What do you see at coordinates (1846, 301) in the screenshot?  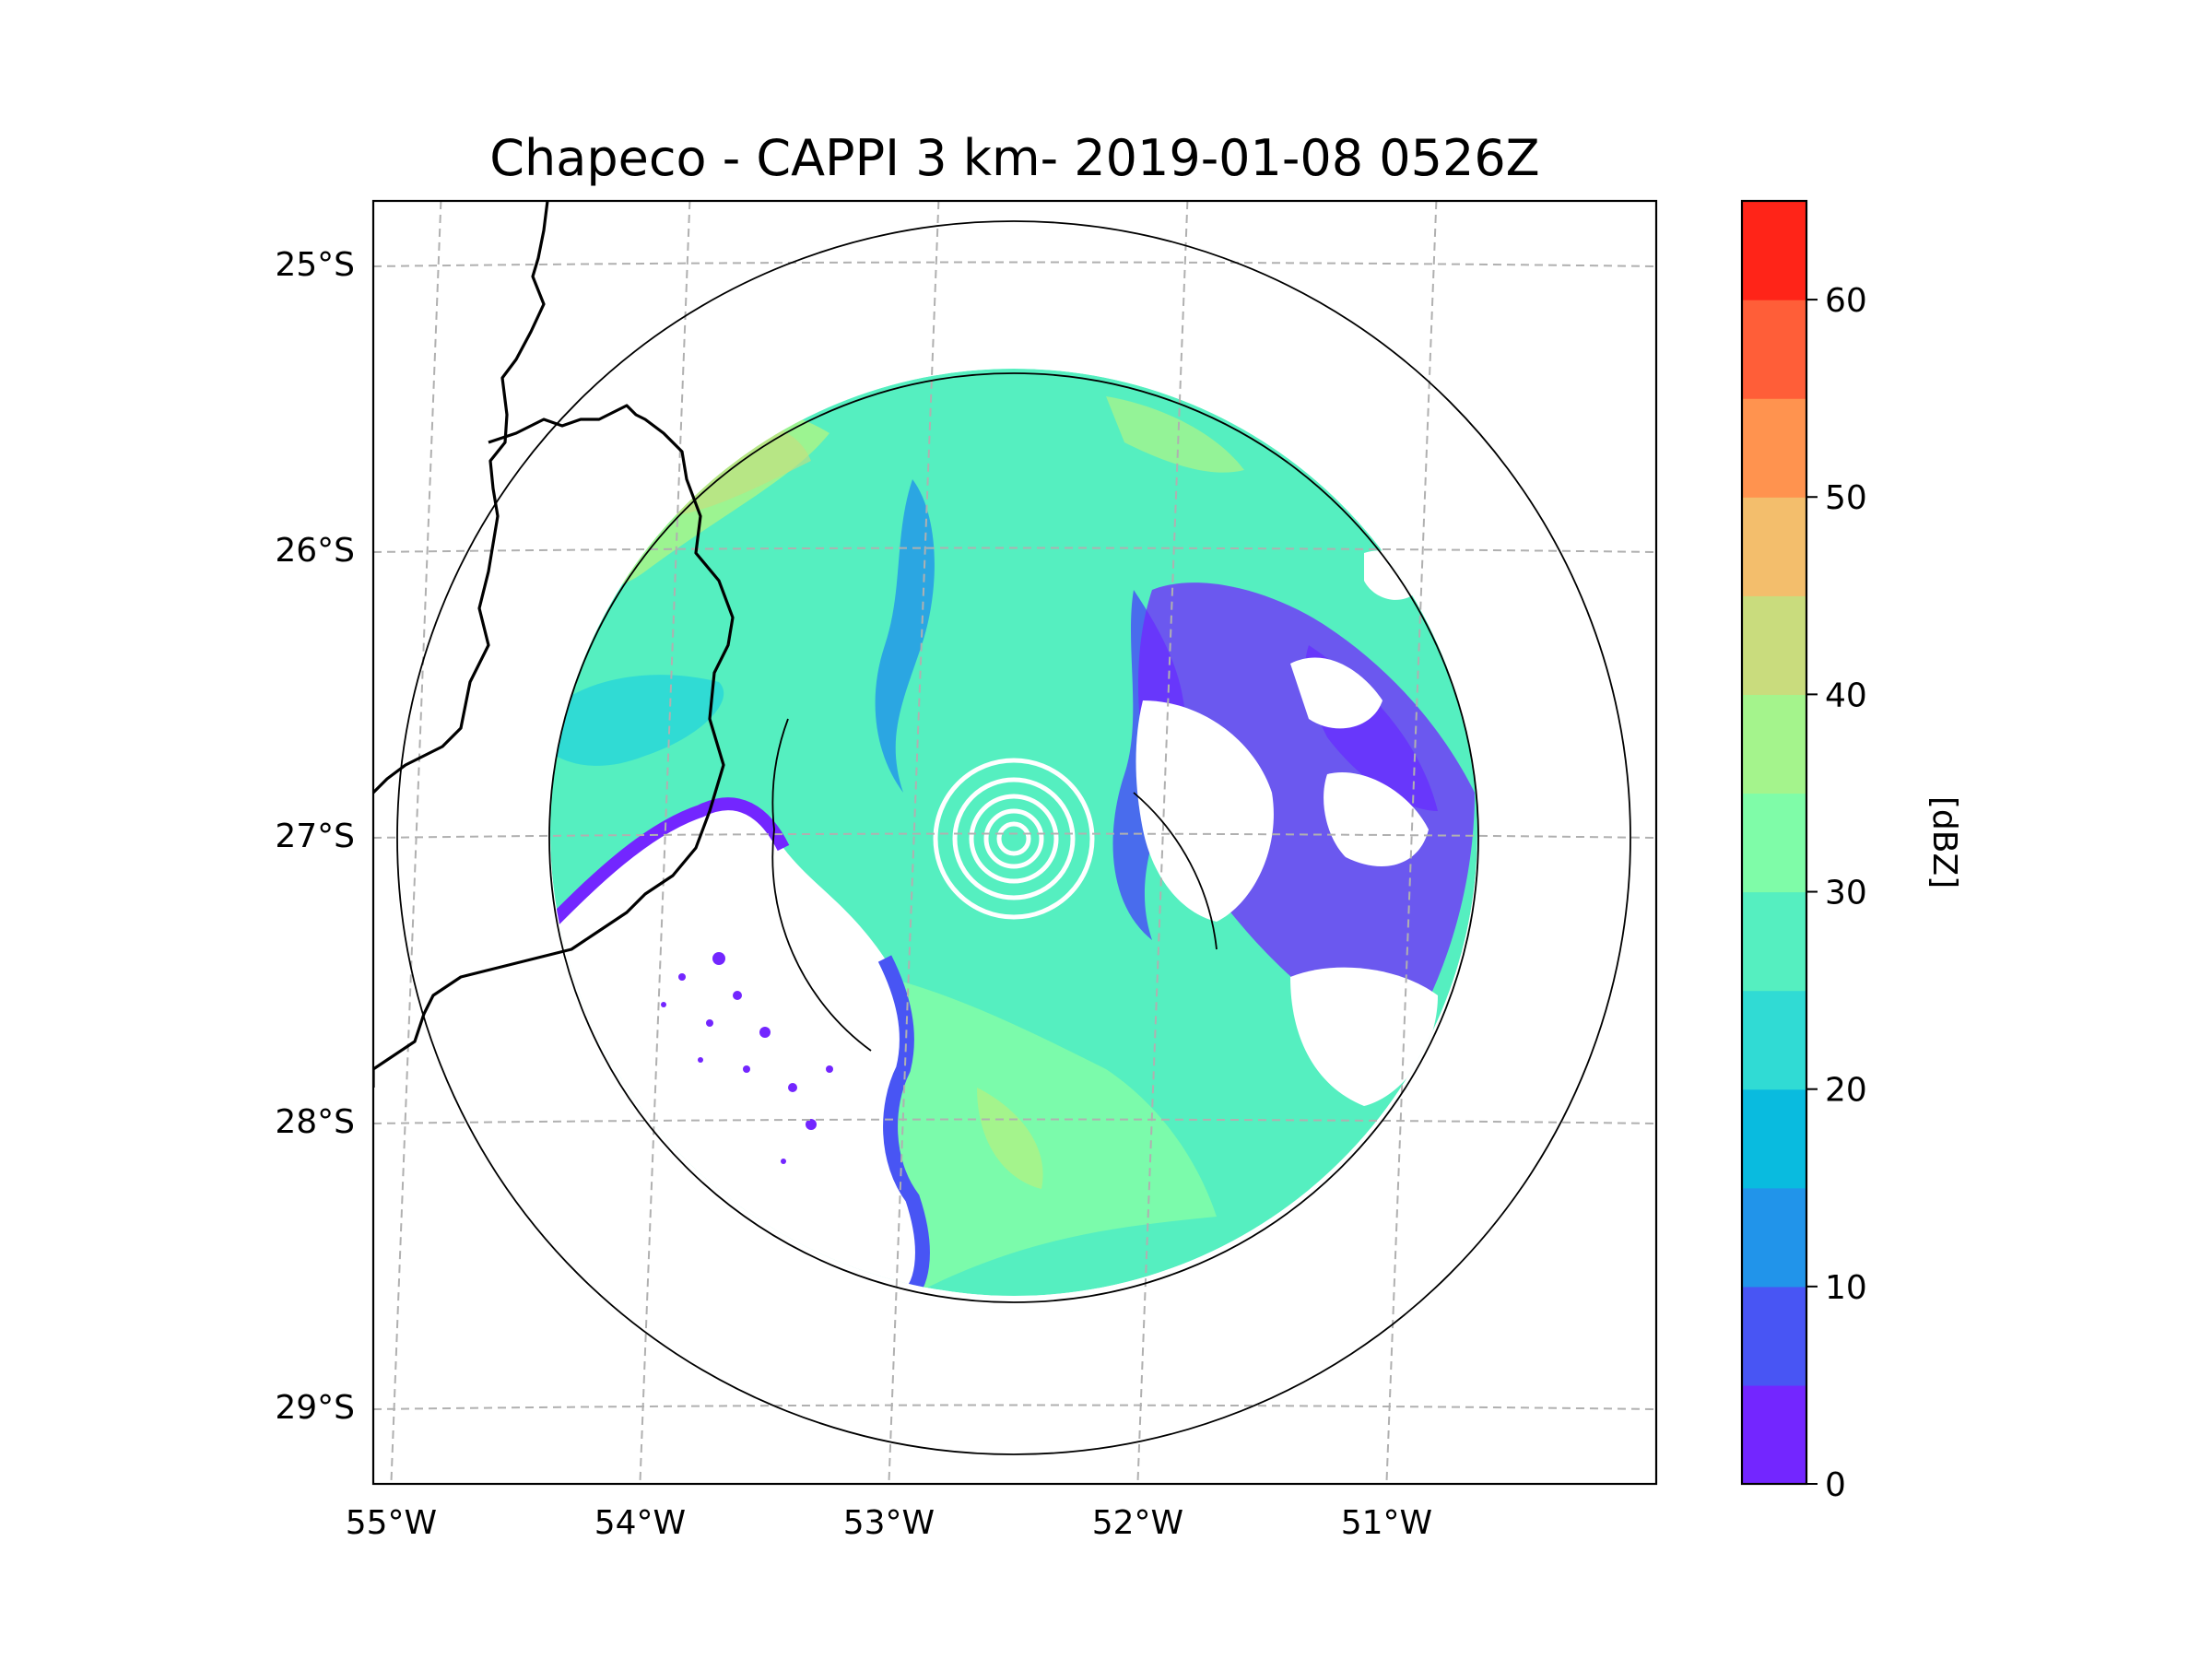 I see `colorbar-tick-label: 60` at bounding box center [1846, 301].